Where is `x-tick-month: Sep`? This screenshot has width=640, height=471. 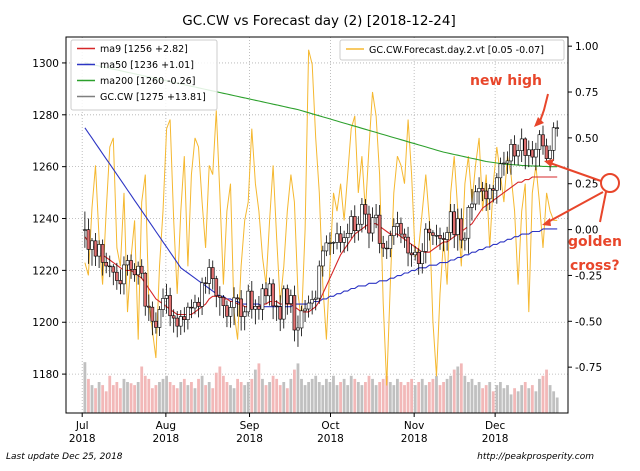
x-tick-month: Sep is located at coordinates (250, 426).